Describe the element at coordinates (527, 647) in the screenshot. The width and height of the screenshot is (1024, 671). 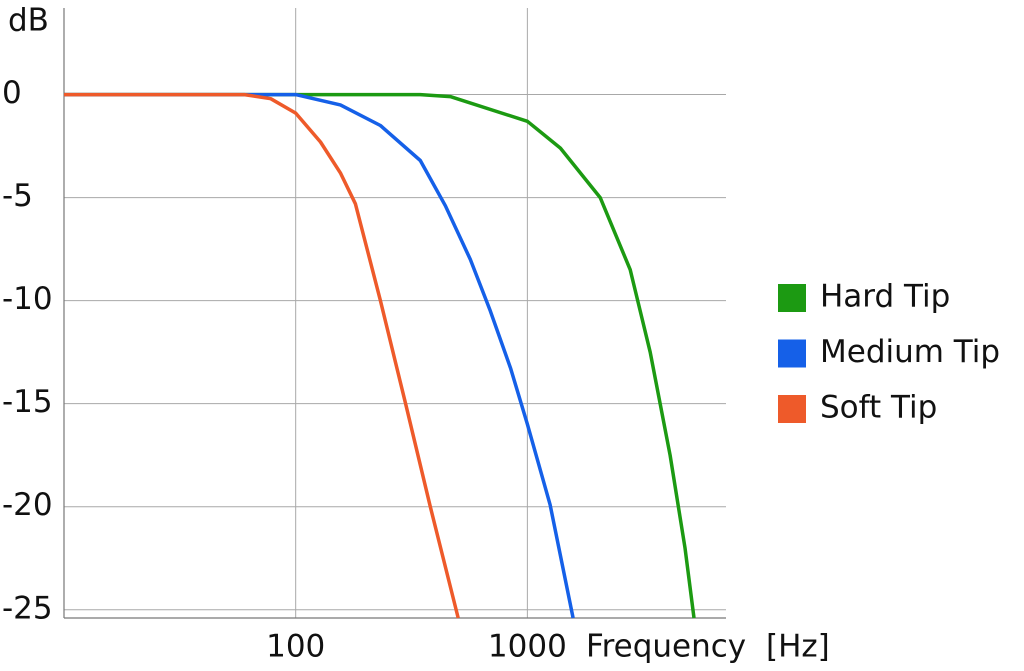
I see `x-tick-label: 1000` at that location.